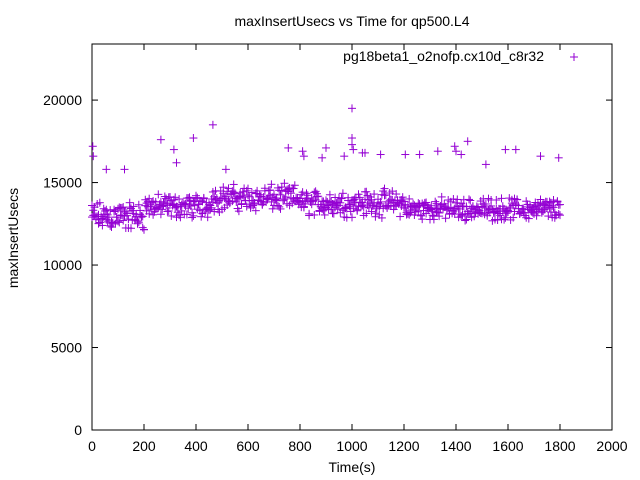 This screenshot has width=640, height=480. I want to click on legend: pg18beta1_o2nofp.cx10d_c8r32, so click(460, 56).